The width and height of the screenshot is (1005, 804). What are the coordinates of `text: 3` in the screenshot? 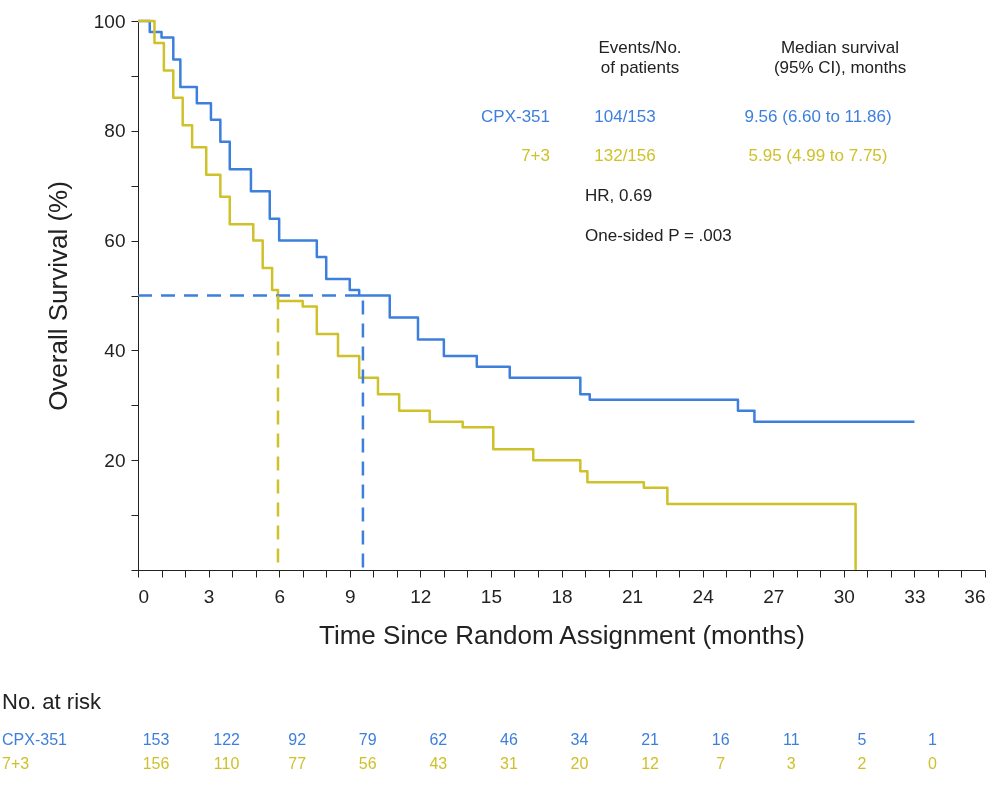 It's located at (791, 763).